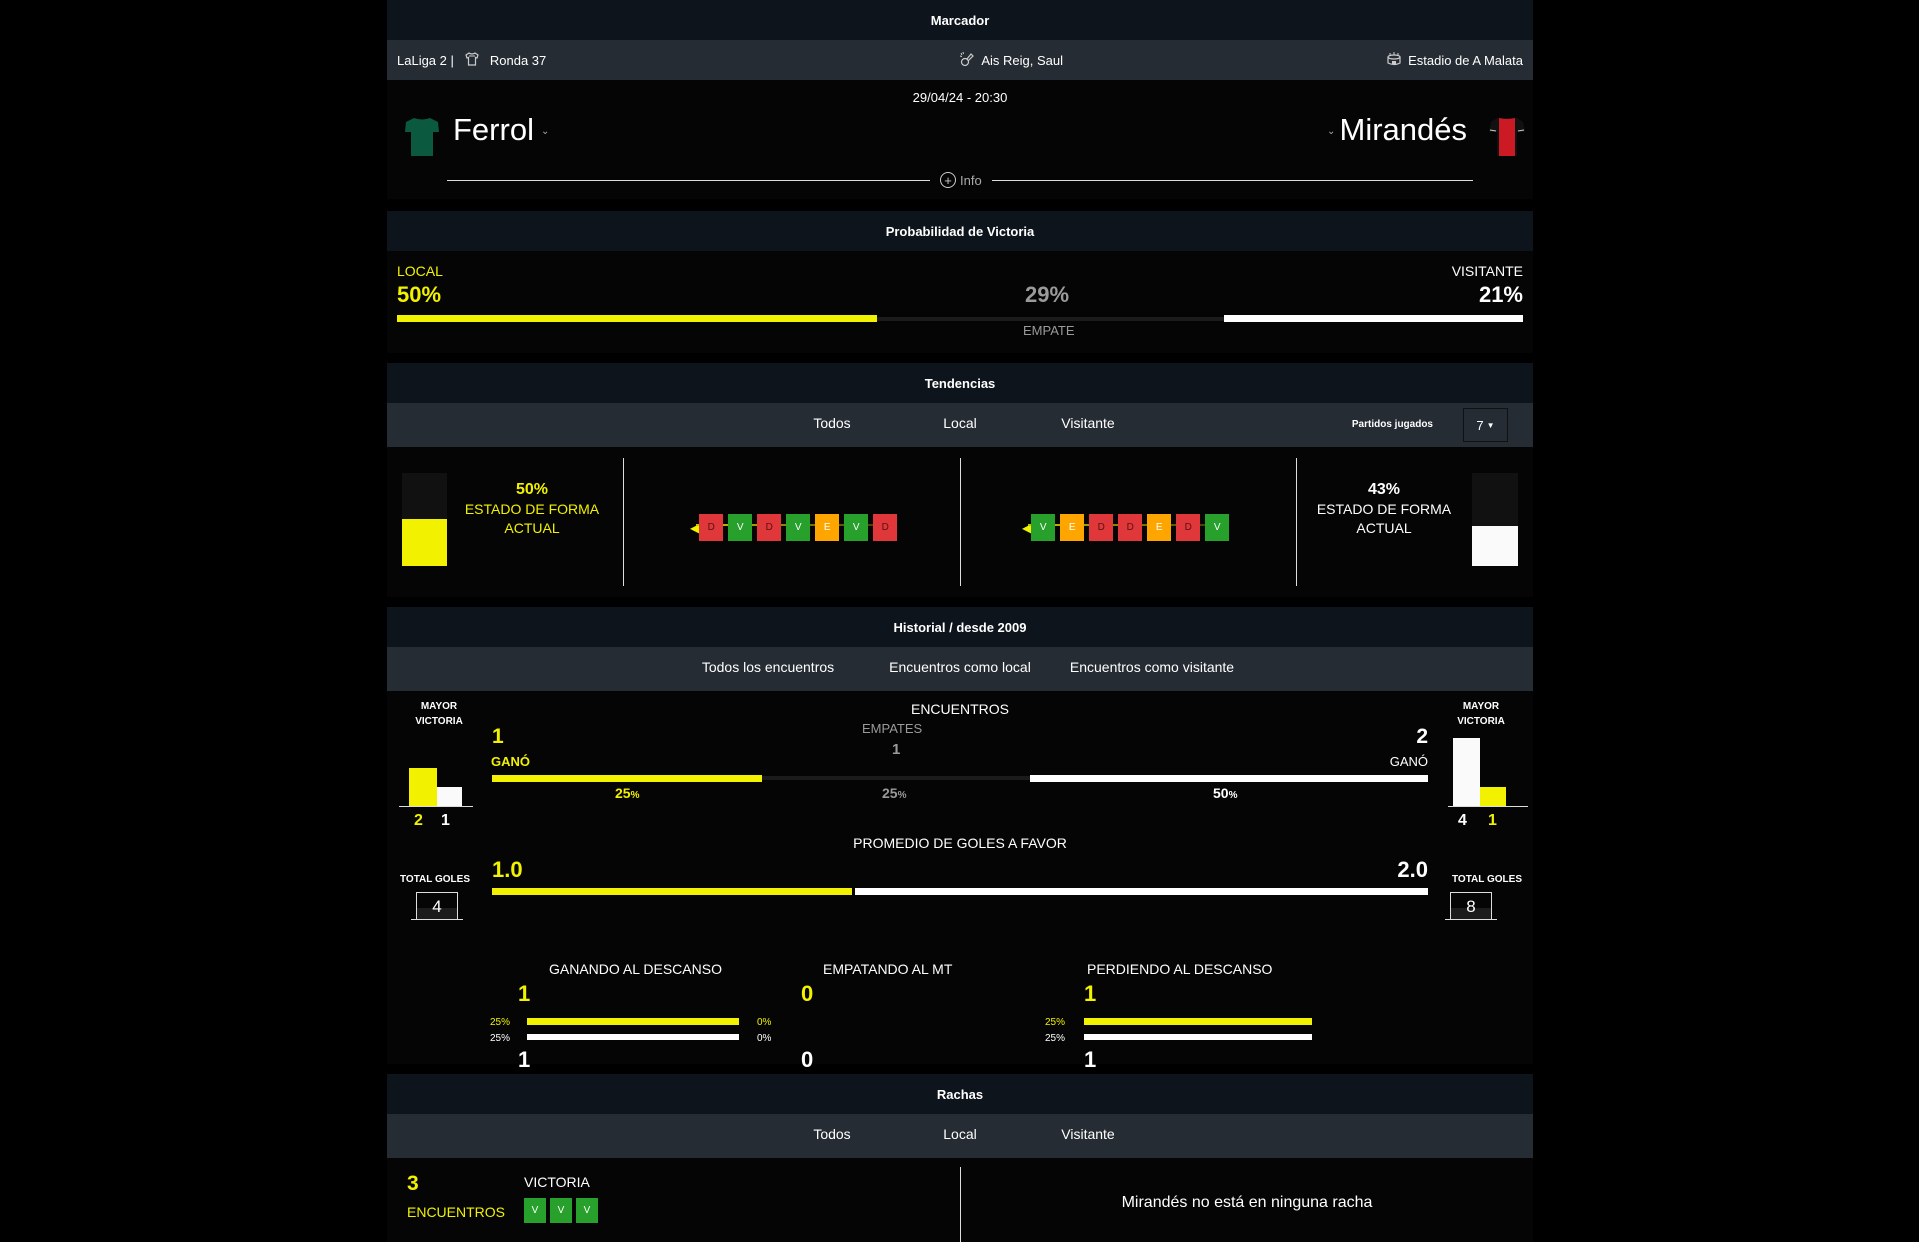 This screenshot has height=1242, width=1919. I want to click on played-select: 7 ▼, so click(1485, 425).